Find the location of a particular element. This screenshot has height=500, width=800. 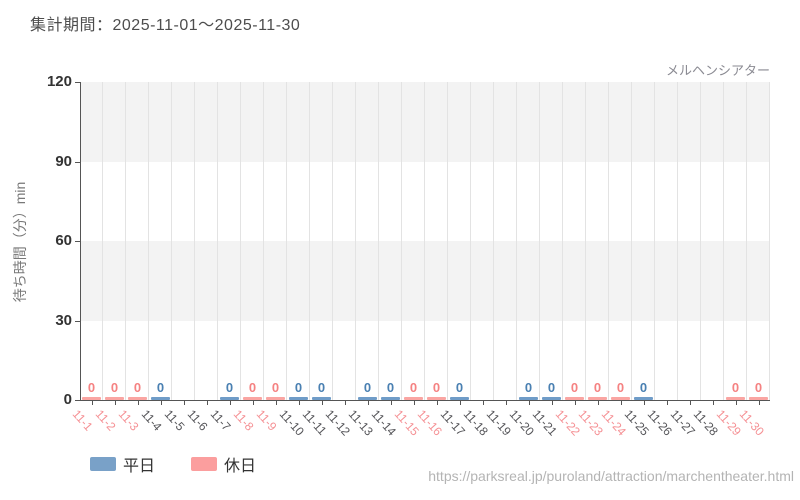

x-tick-label: 11-17 is located at coordinates (452, 423).